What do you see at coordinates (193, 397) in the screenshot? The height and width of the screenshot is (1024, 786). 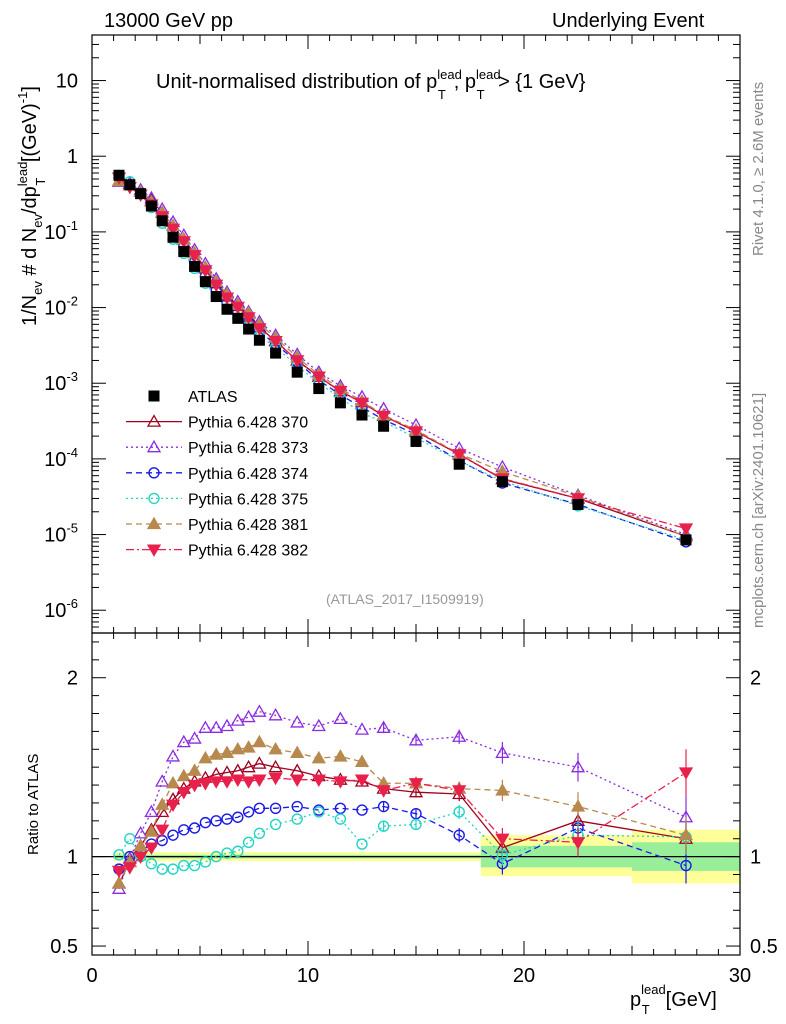 I see `legend-item-atlas: ATLAS` at bounding box center [193, 397].